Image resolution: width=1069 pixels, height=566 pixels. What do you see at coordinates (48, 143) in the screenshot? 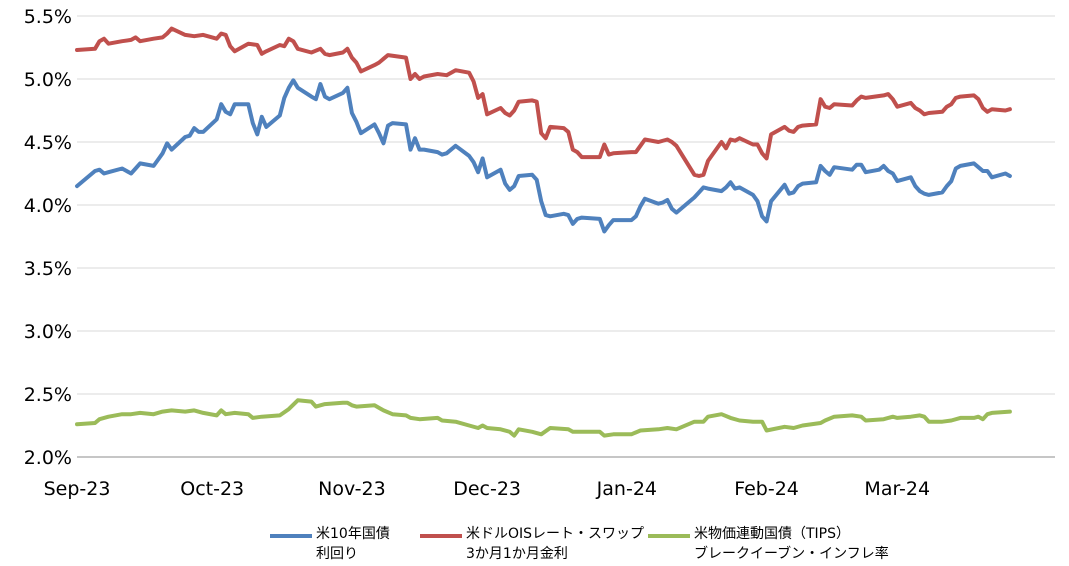
I see `y-tick-label: 4.5%` at bounding box center [48, 143].